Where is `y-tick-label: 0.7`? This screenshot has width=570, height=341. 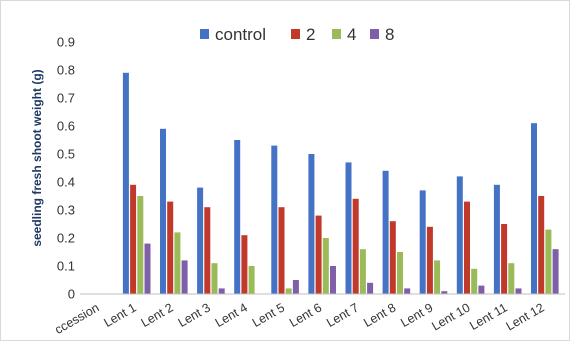 y-tick-label: 0.7 is located at coordinates (66, 98).